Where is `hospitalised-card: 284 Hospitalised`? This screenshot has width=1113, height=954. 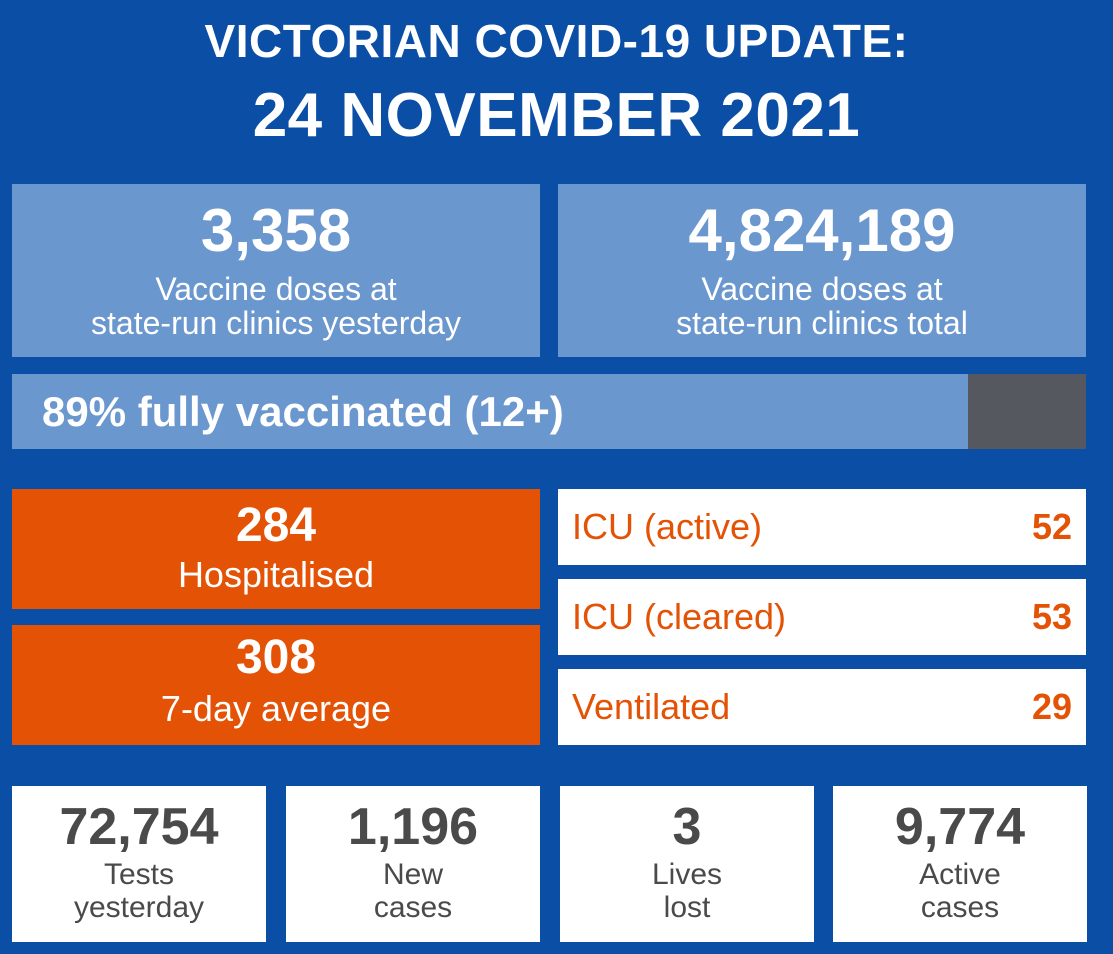 hospitalised-card: 284 Hospitalised is located at coordinates (276, 549).